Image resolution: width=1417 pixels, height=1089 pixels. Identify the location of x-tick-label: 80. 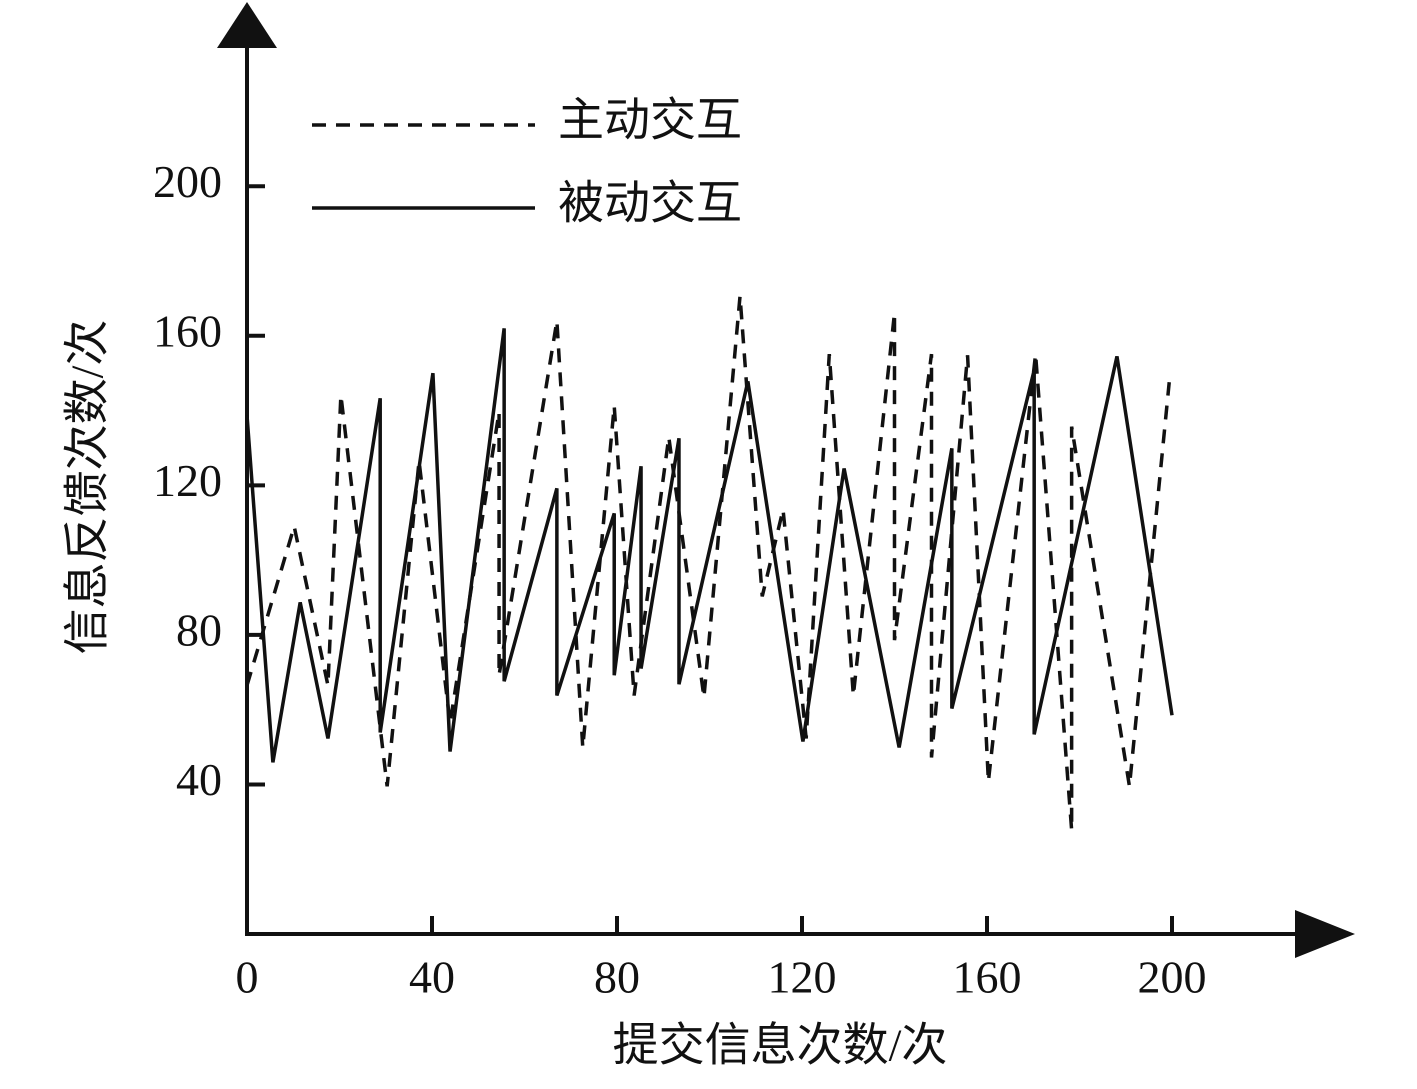
(617, 977).